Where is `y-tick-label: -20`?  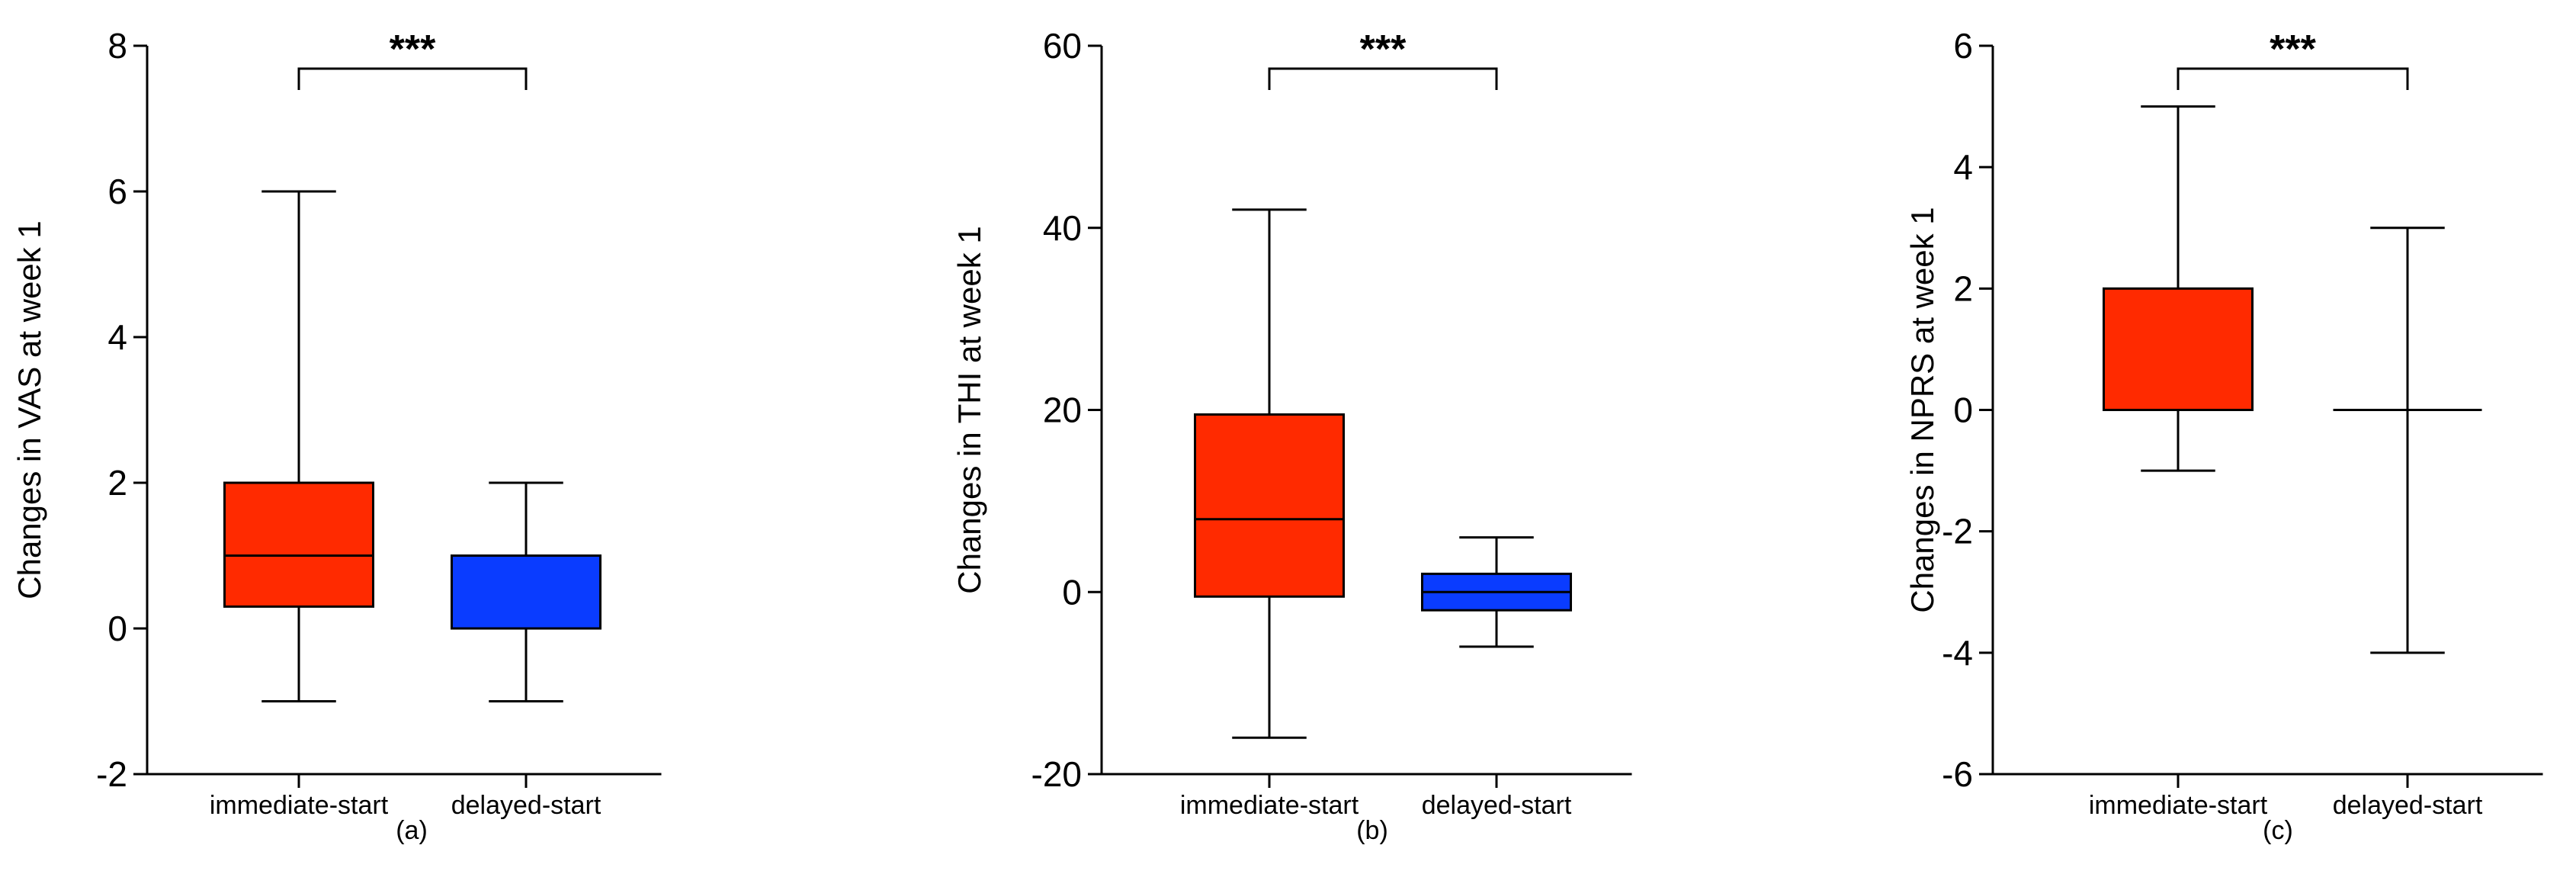
y-tick-label: -20 is located at coordinates (1056, 774).